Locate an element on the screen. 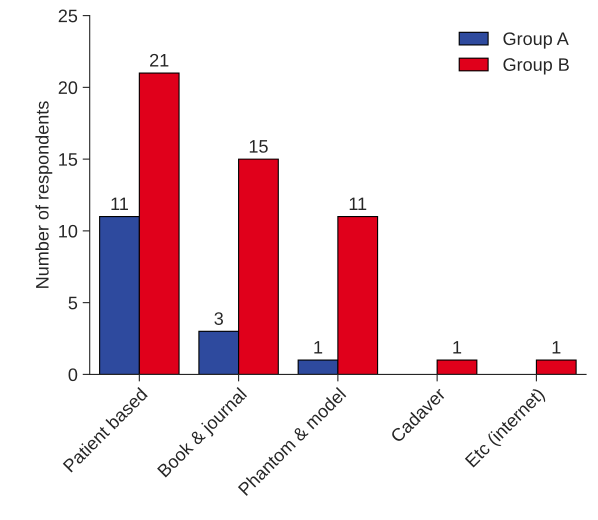  data-label: 3 is located at coordinates (218, 318).